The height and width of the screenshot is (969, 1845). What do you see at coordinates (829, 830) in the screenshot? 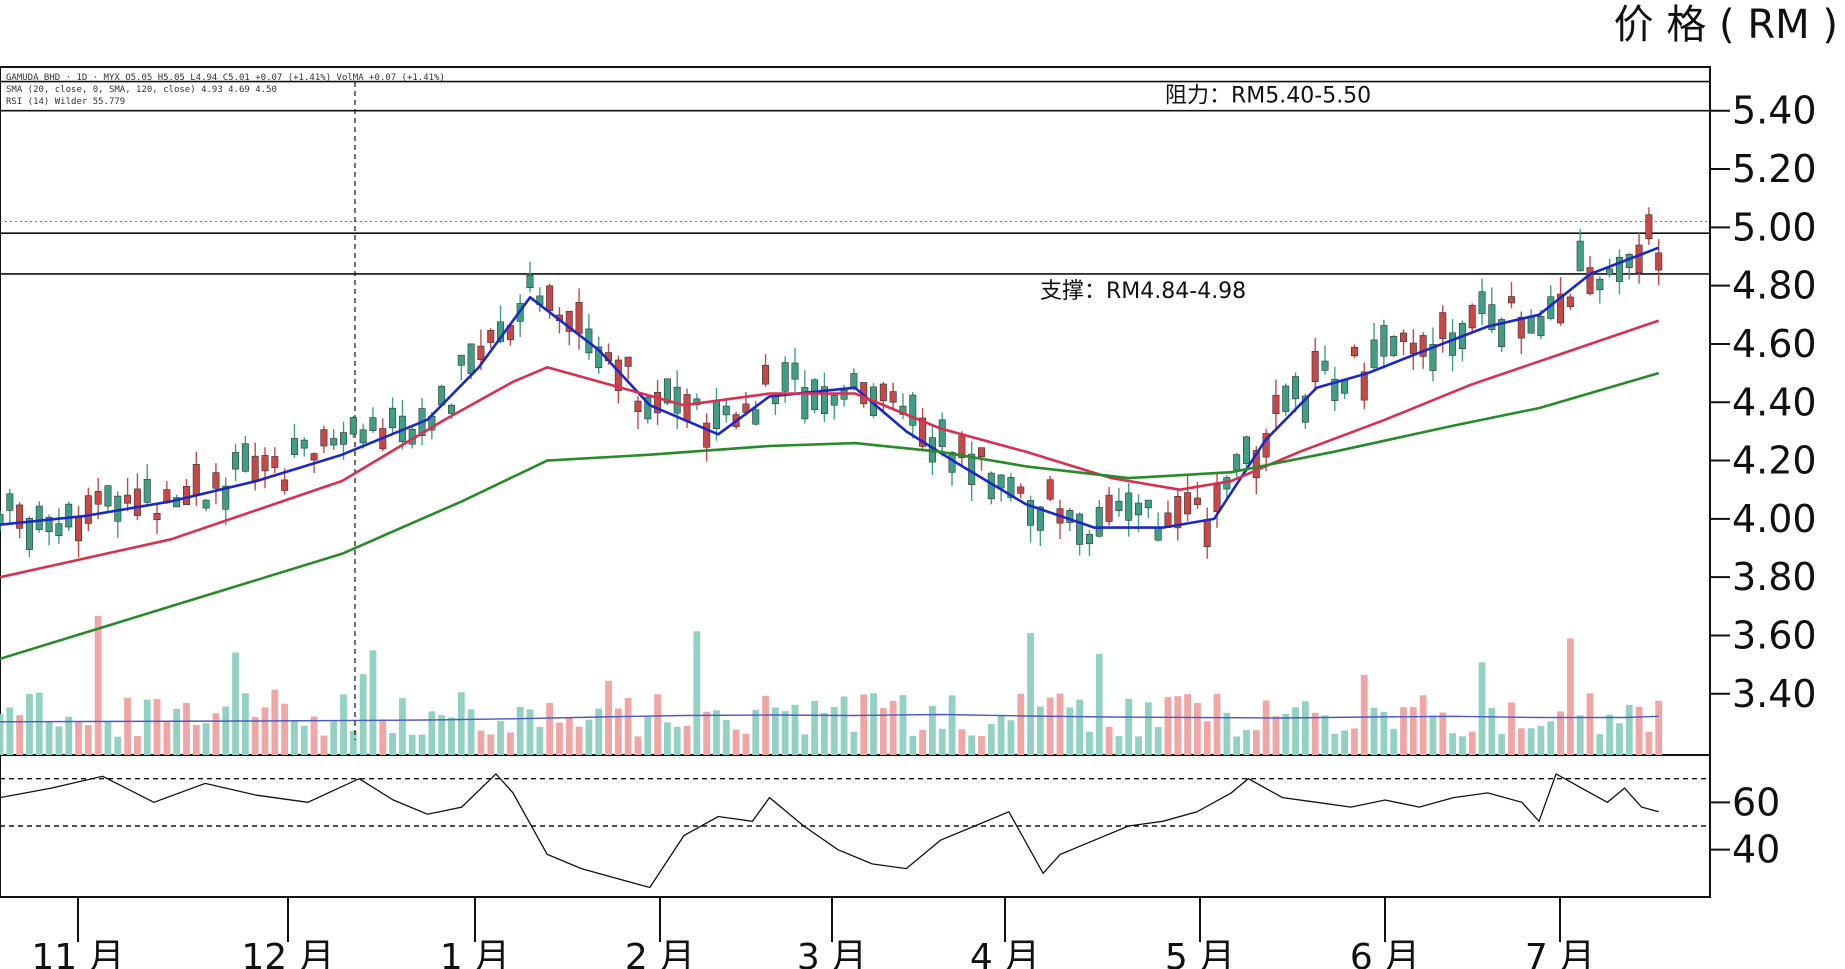
I see `rsi-line` at bounding box center [829, 830].